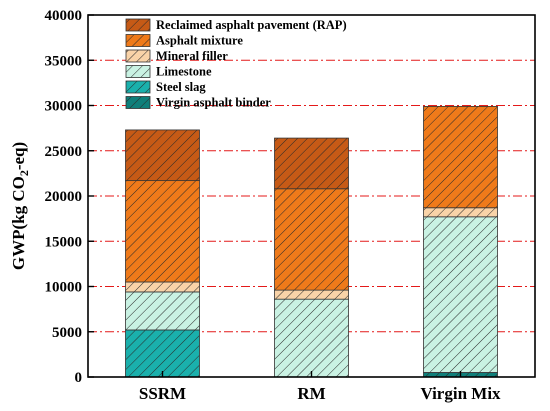 This screenshot has height=411, width=550. Describe the element at coordinates (64, 197) in the screenshot. I see `y-tick-label-4: 20000` at that location.